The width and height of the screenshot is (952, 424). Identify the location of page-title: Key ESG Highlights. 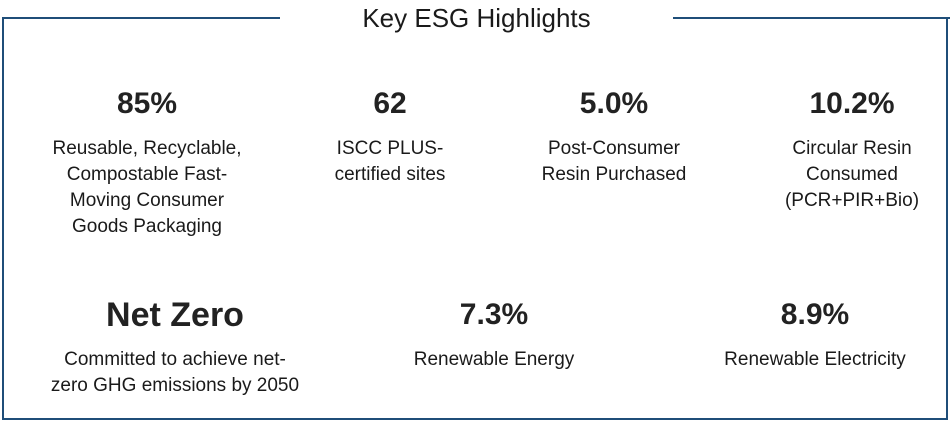
(476, 18).